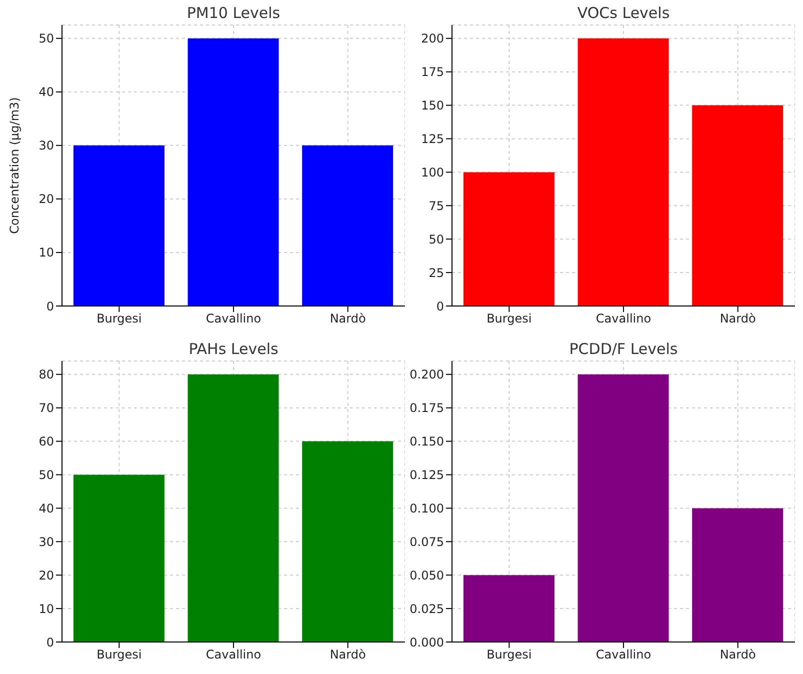  What do you see at coordinates (427, 609) in the screenshot?
I see `y-tick-label: 0.025` at bounding box center [427, 609].